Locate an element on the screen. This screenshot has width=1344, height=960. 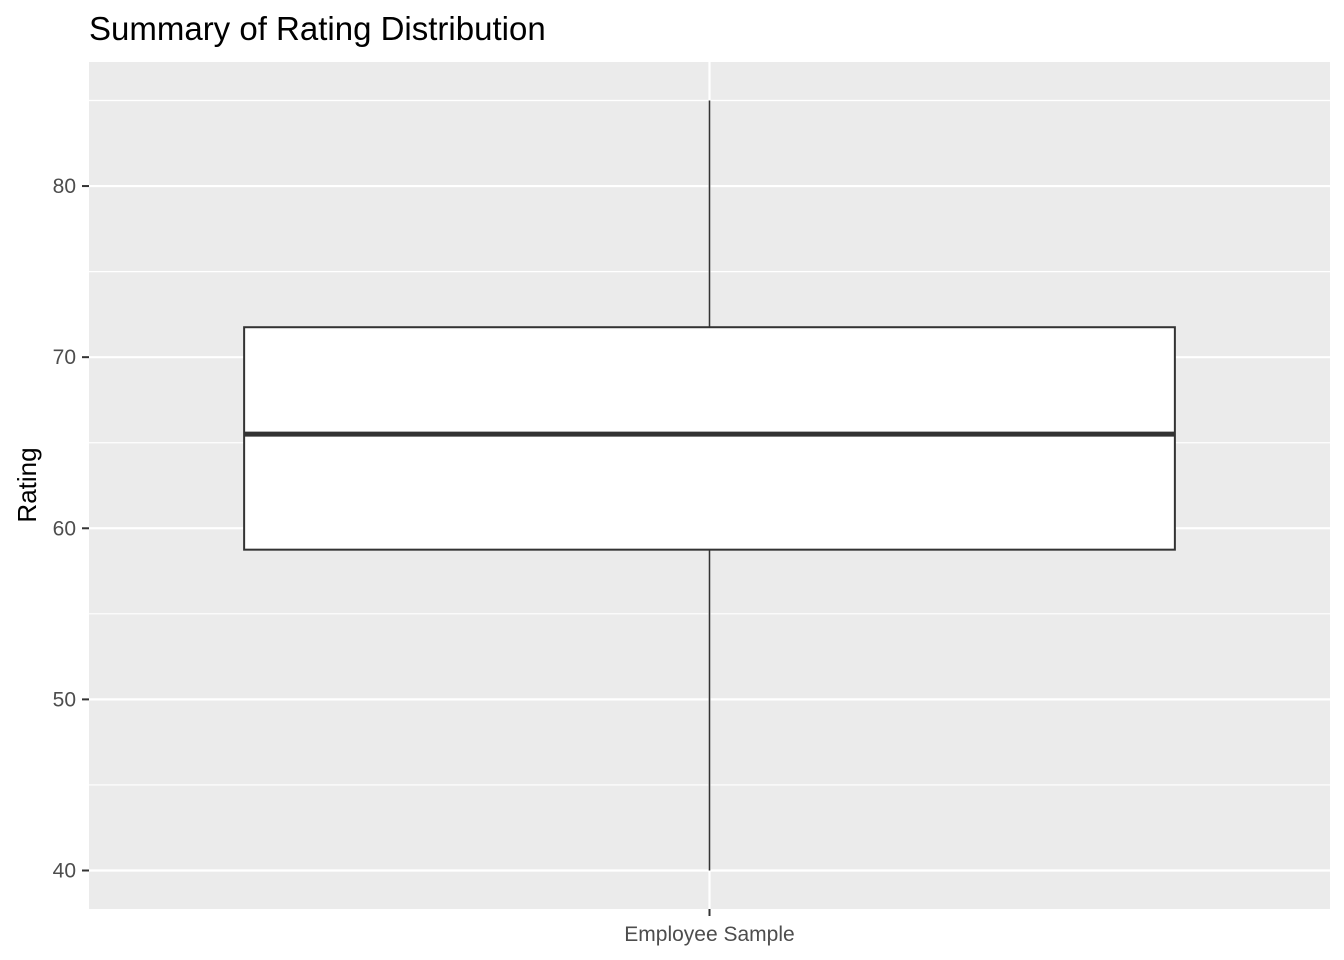
y-tick-label: 80 is located at coordinates (64, 186).